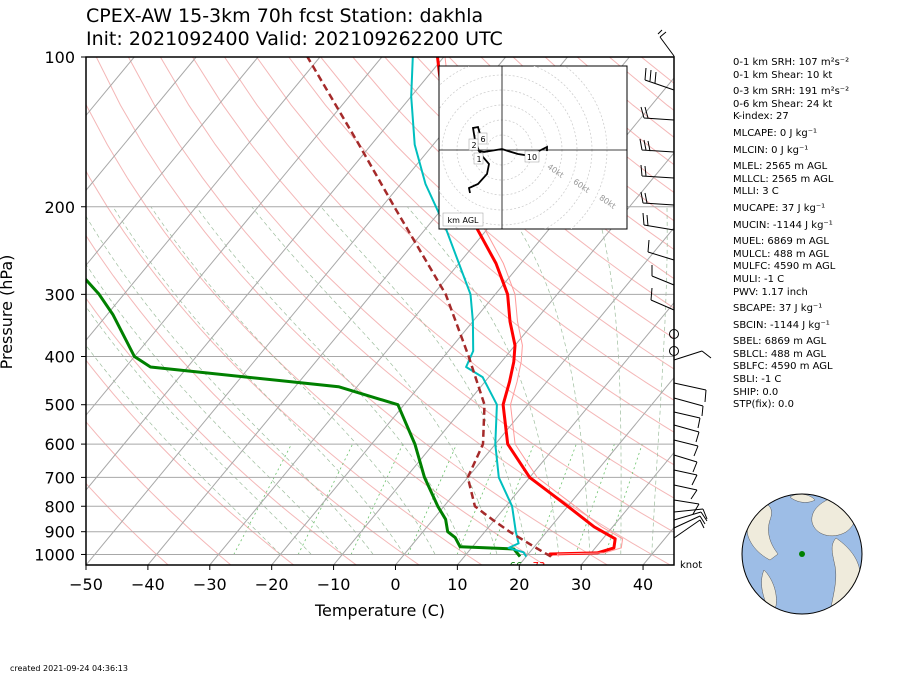  Describe the element at coordinates (775, 133) in the screenshot. I see `stat-mlcape: MLCAPE: 0 J kg⁻¹` at that location.